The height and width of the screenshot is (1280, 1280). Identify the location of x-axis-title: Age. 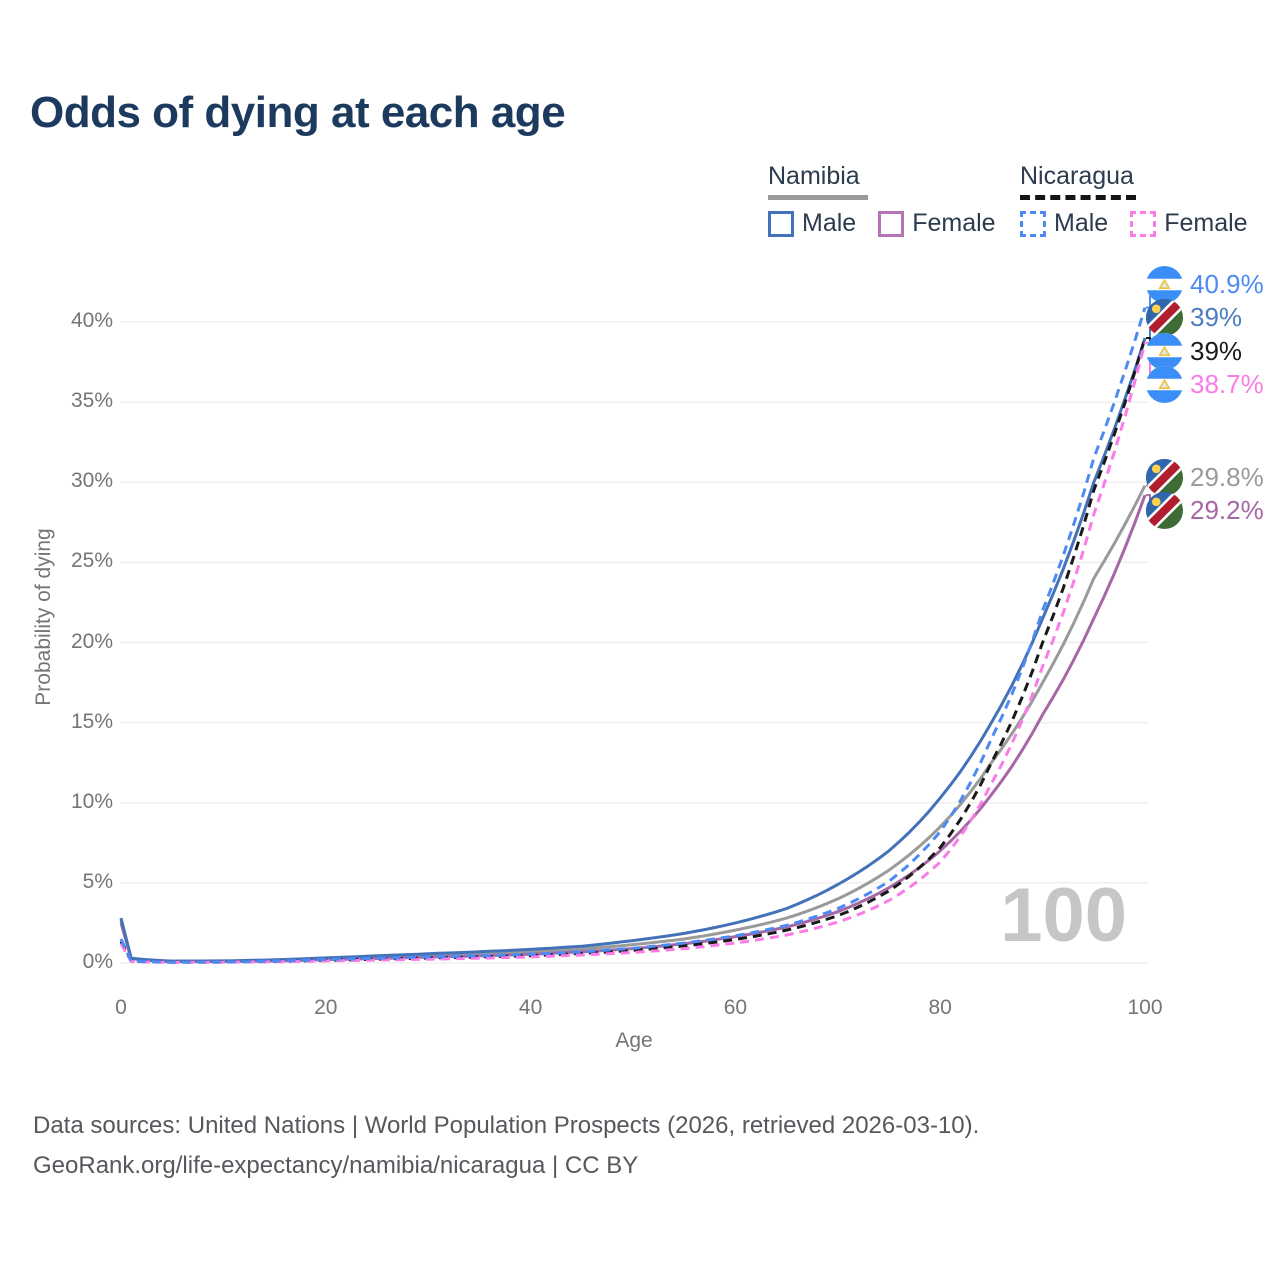
(634, 1040).